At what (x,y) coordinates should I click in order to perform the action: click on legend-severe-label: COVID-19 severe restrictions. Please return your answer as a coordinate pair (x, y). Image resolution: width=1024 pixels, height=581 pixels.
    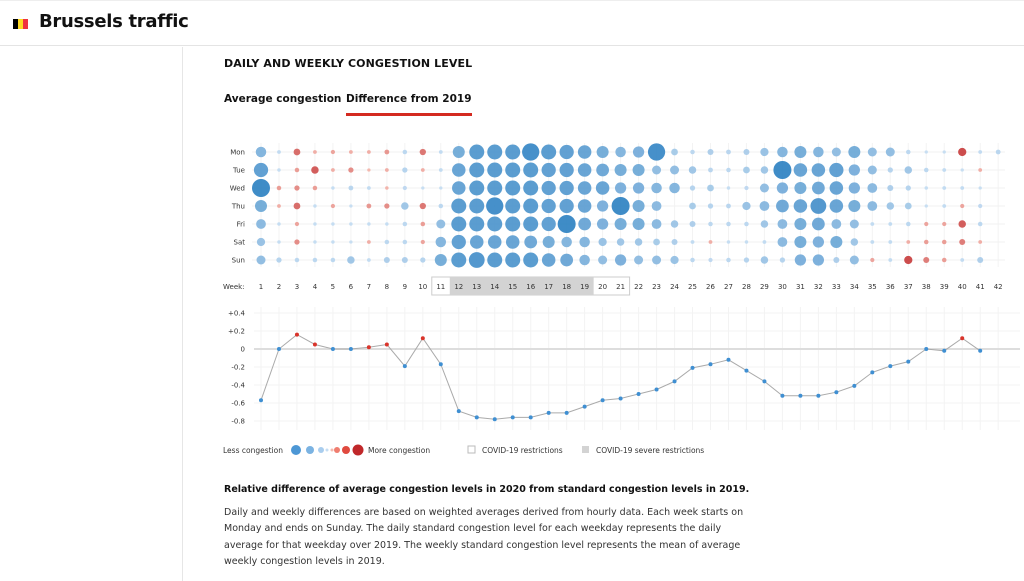
    Looking at the image, I should click on (650, 450).